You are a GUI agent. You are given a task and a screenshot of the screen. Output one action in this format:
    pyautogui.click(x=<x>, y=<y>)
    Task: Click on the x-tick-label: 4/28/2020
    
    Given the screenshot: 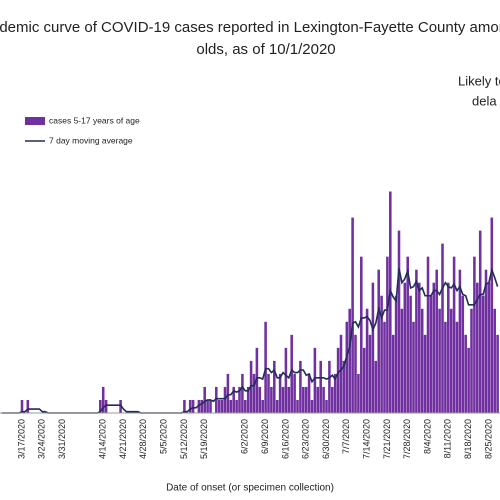 What is the action you would take?
    pyautogui.click(x=143, y=439)
    